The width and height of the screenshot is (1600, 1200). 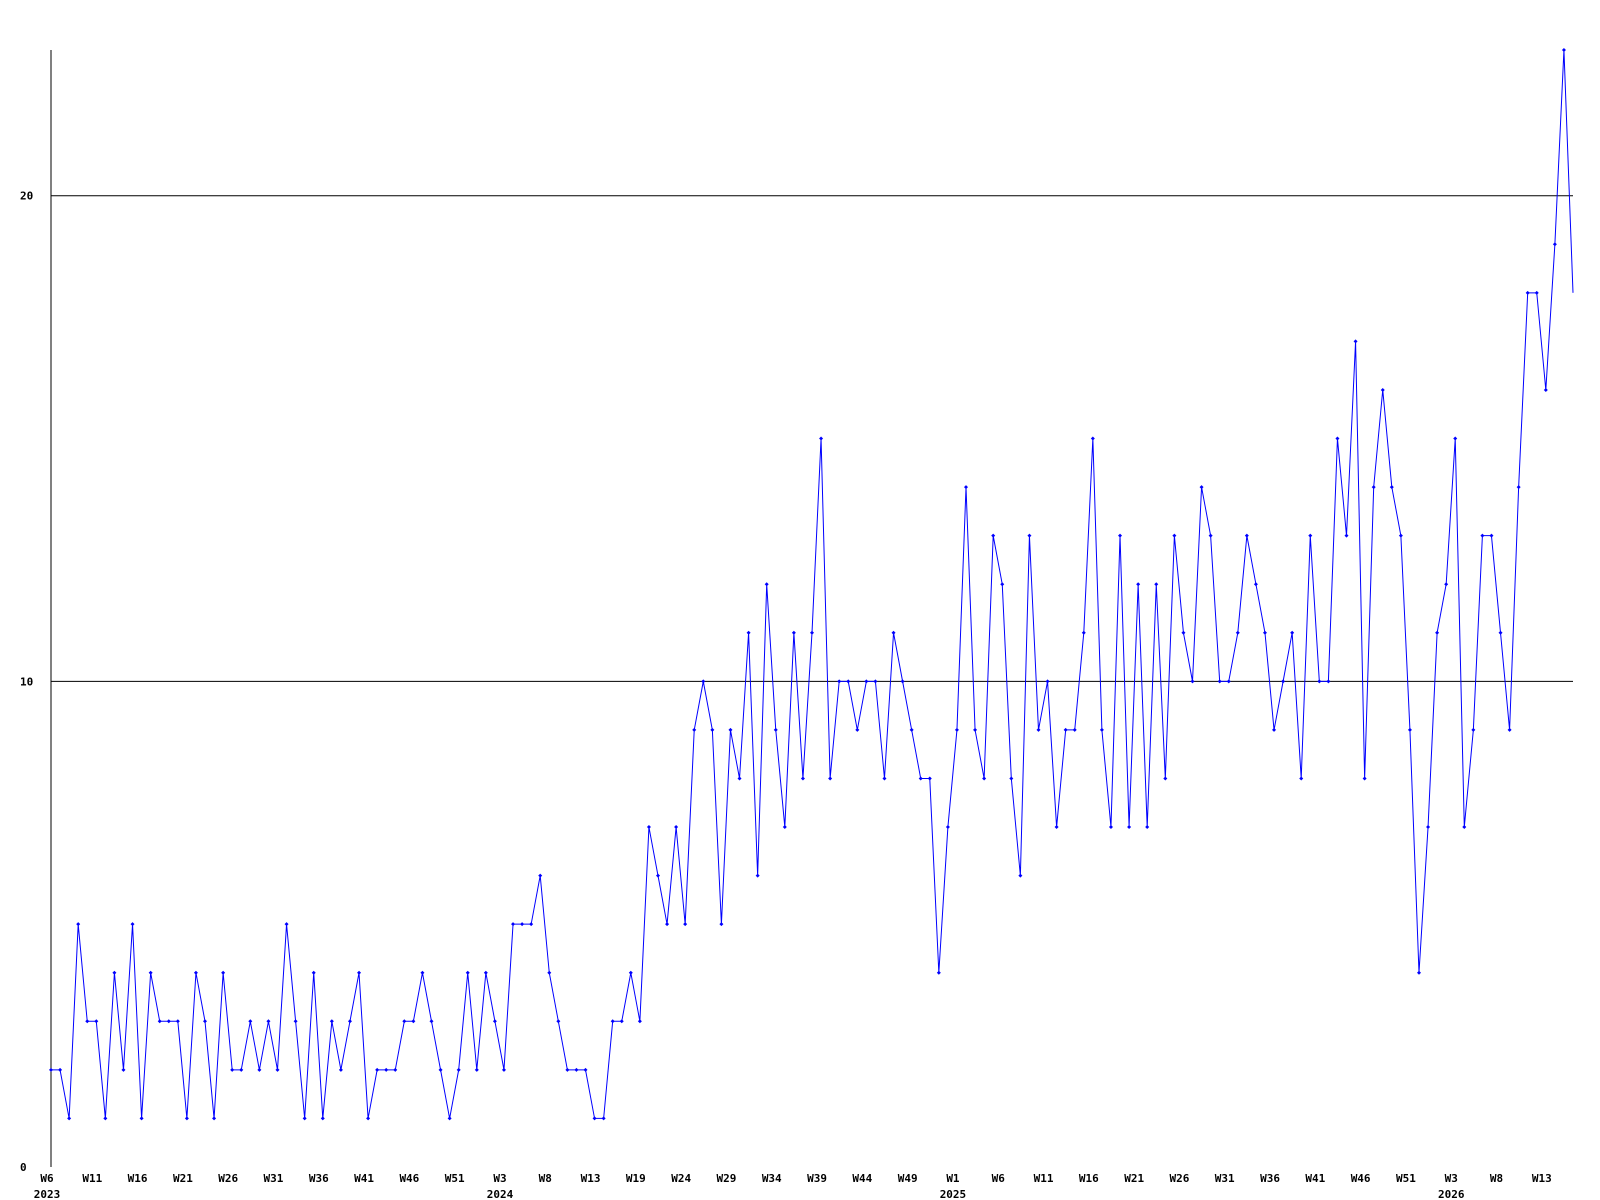 What do you see at coordinates (364, 1178) in the screenshot?
I see `x-tick-label: W41` at bounding box center [364, 1178].